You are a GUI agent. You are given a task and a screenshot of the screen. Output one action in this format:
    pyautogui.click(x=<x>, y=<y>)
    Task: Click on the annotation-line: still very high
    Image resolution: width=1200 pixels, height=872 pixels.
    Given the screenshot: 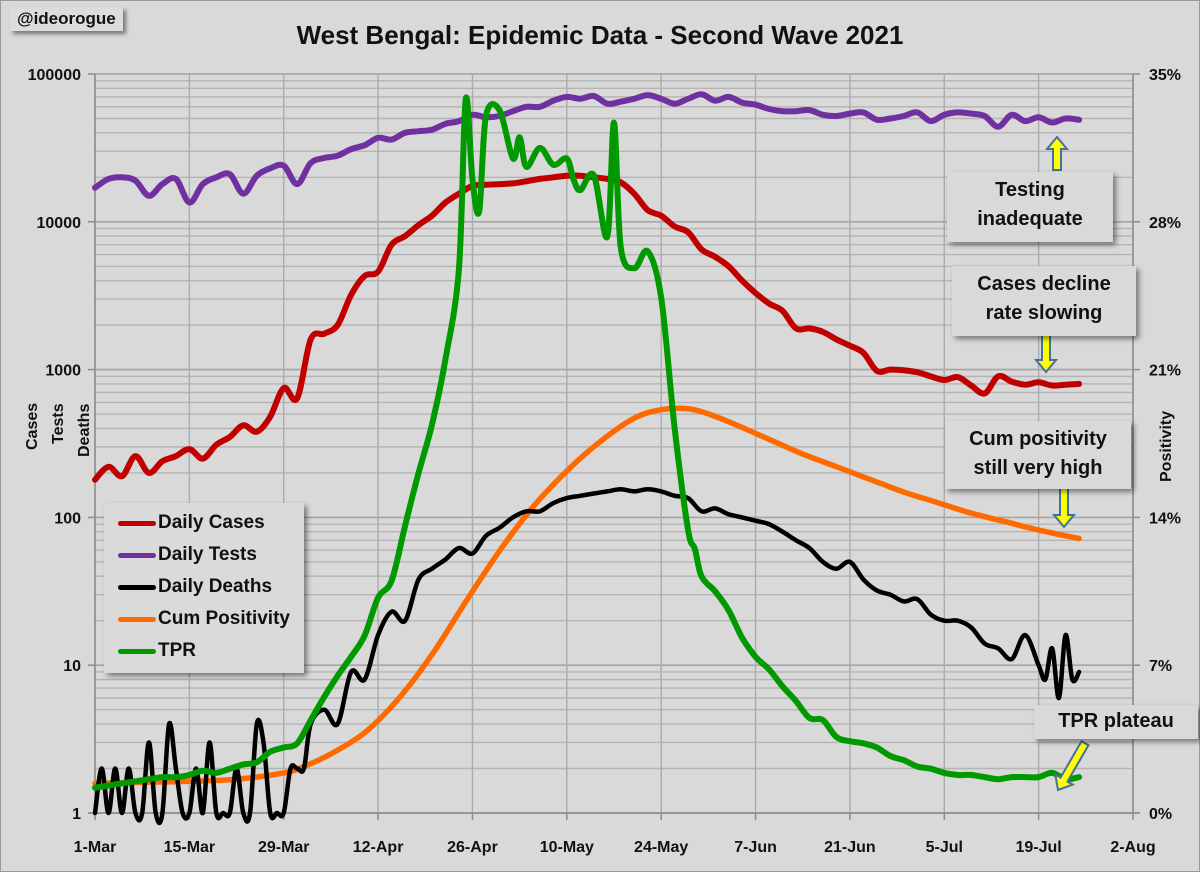 What is the action you would take?
    pyautogui.click(x=1038, y=468)
    